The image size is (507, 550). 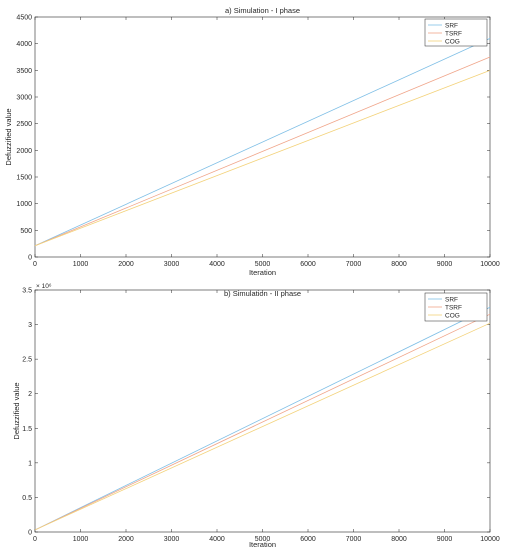 What do you see at coordinates (26, 231) in the screenshot?
I see `y-tick-label: 500` at bounding box center [26, 231].